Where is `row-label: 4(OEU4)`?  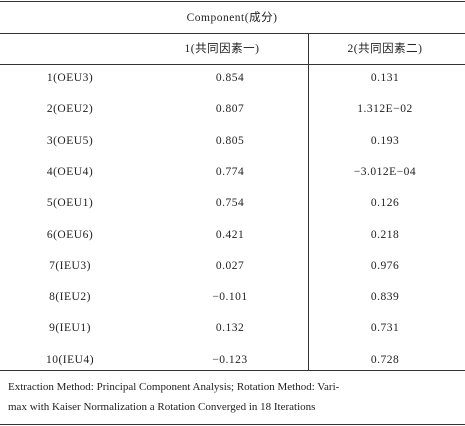 row-label: 4(OEU4) is located at coordinates (70, 171).